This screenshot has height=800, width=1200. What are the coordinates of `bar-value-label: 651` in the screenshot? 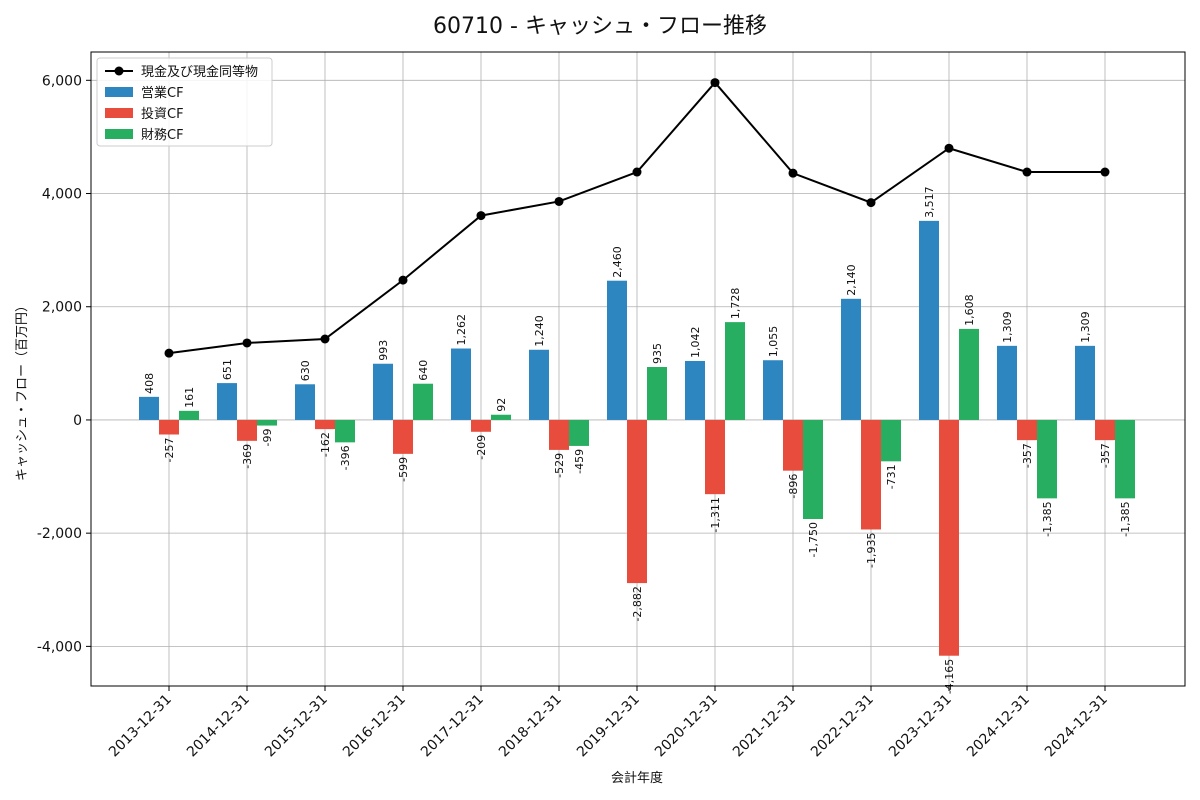 It's located at (227, 369).